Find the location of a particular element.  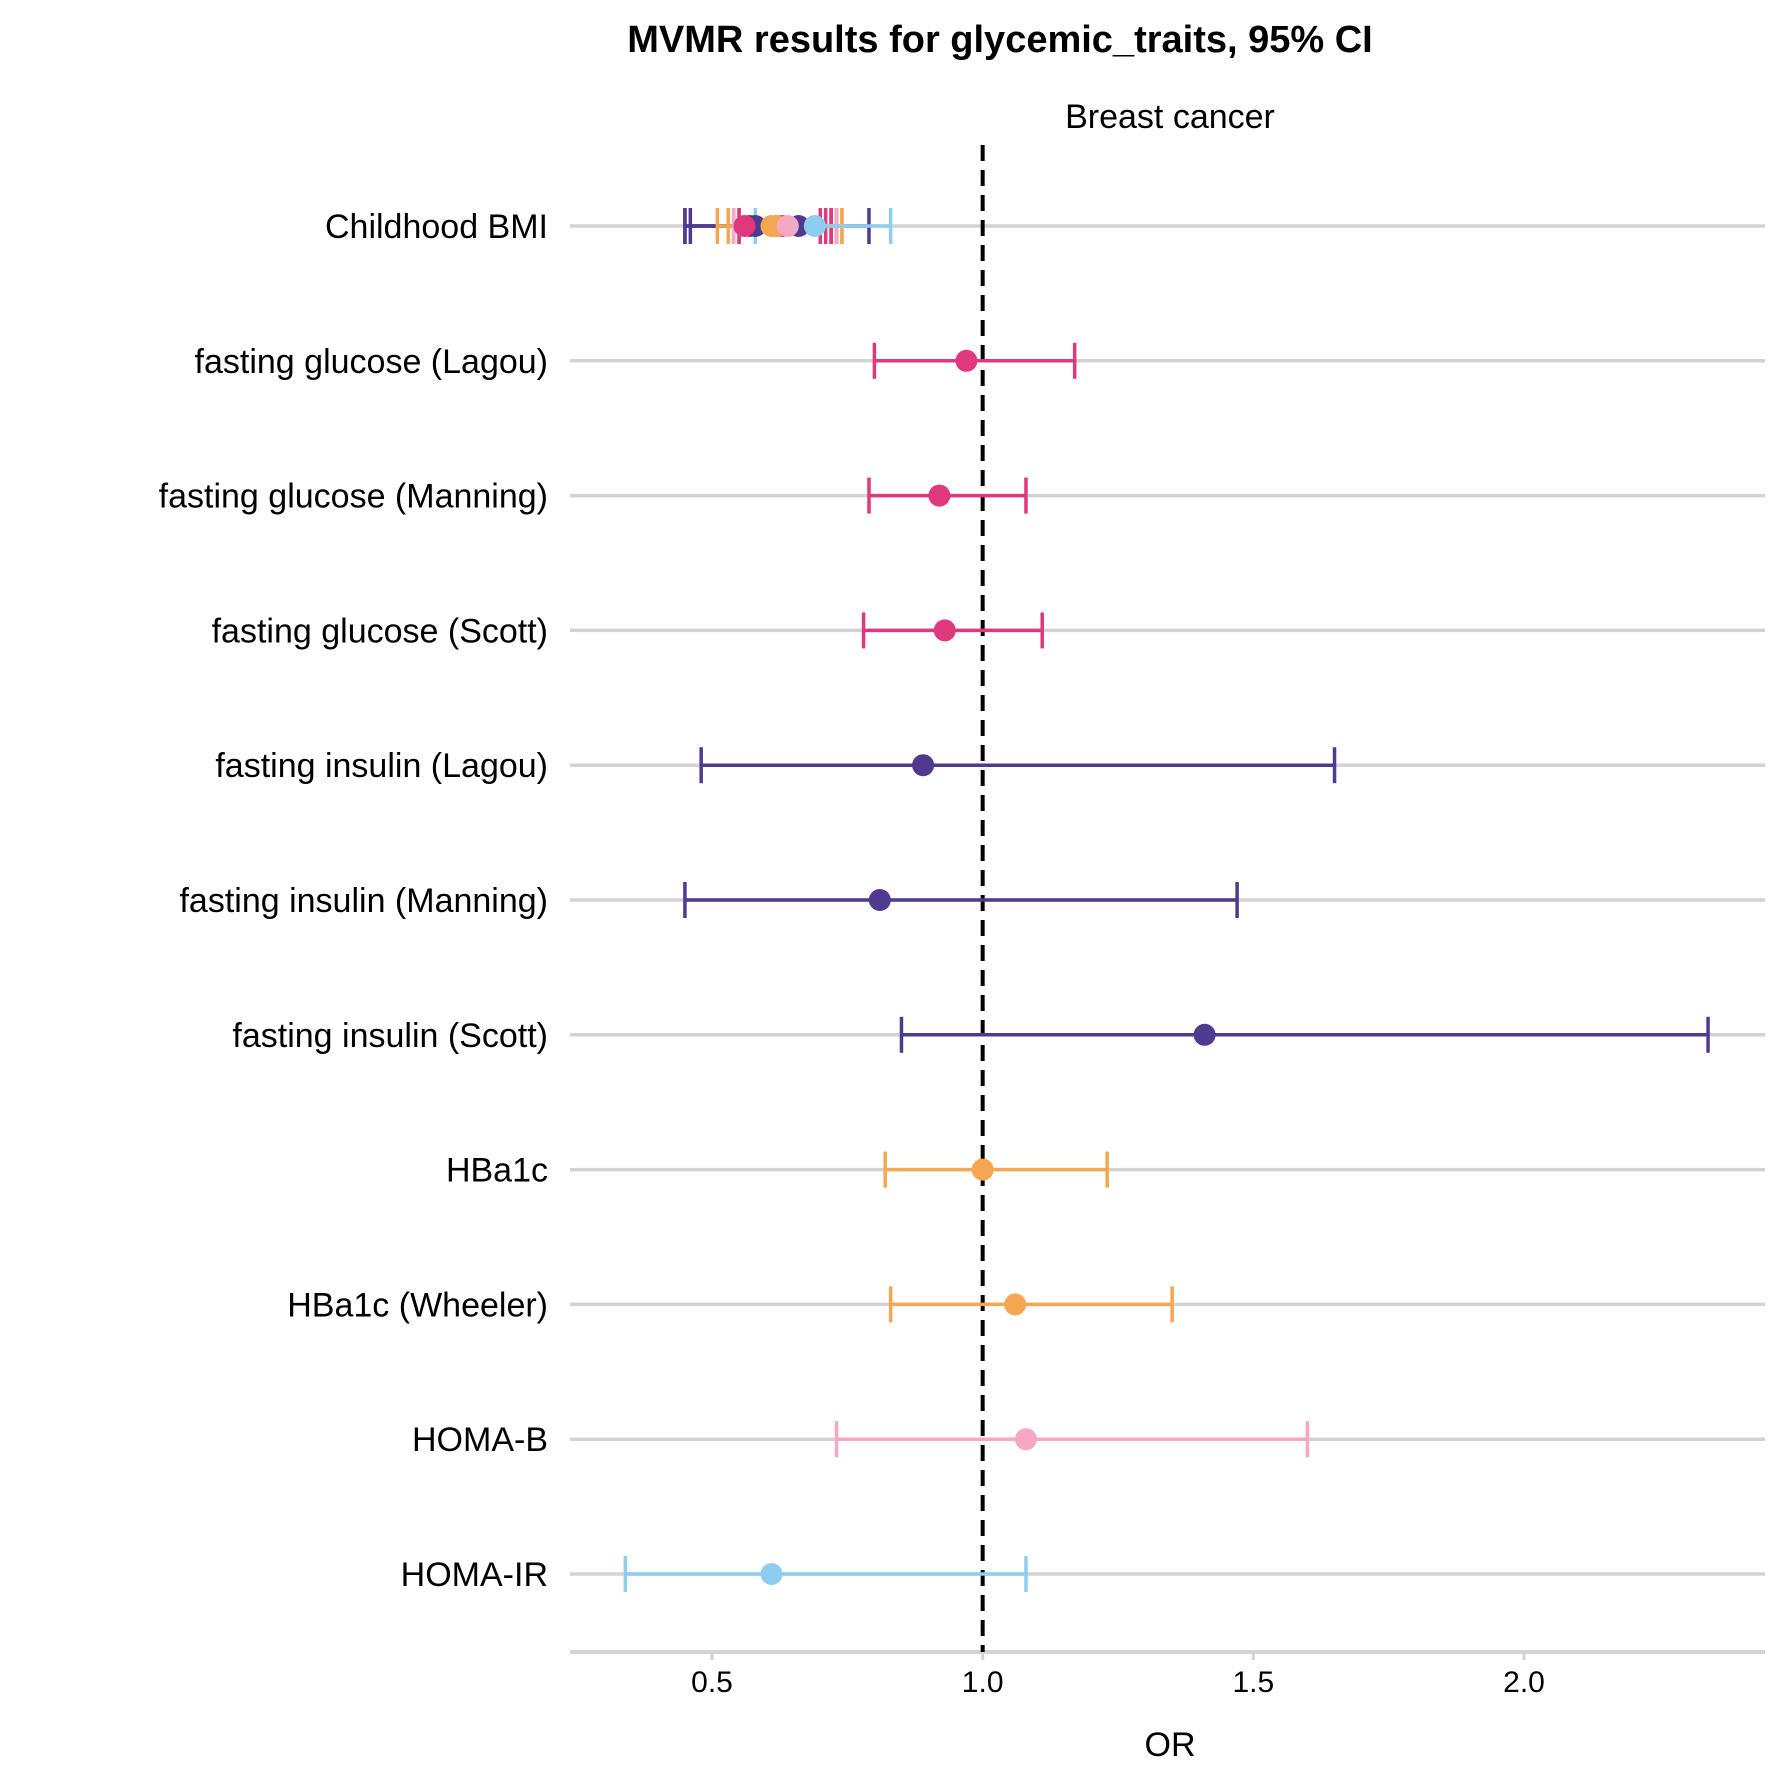

x-tick-label: 1.5 is located at coordinates (1253, 1682).